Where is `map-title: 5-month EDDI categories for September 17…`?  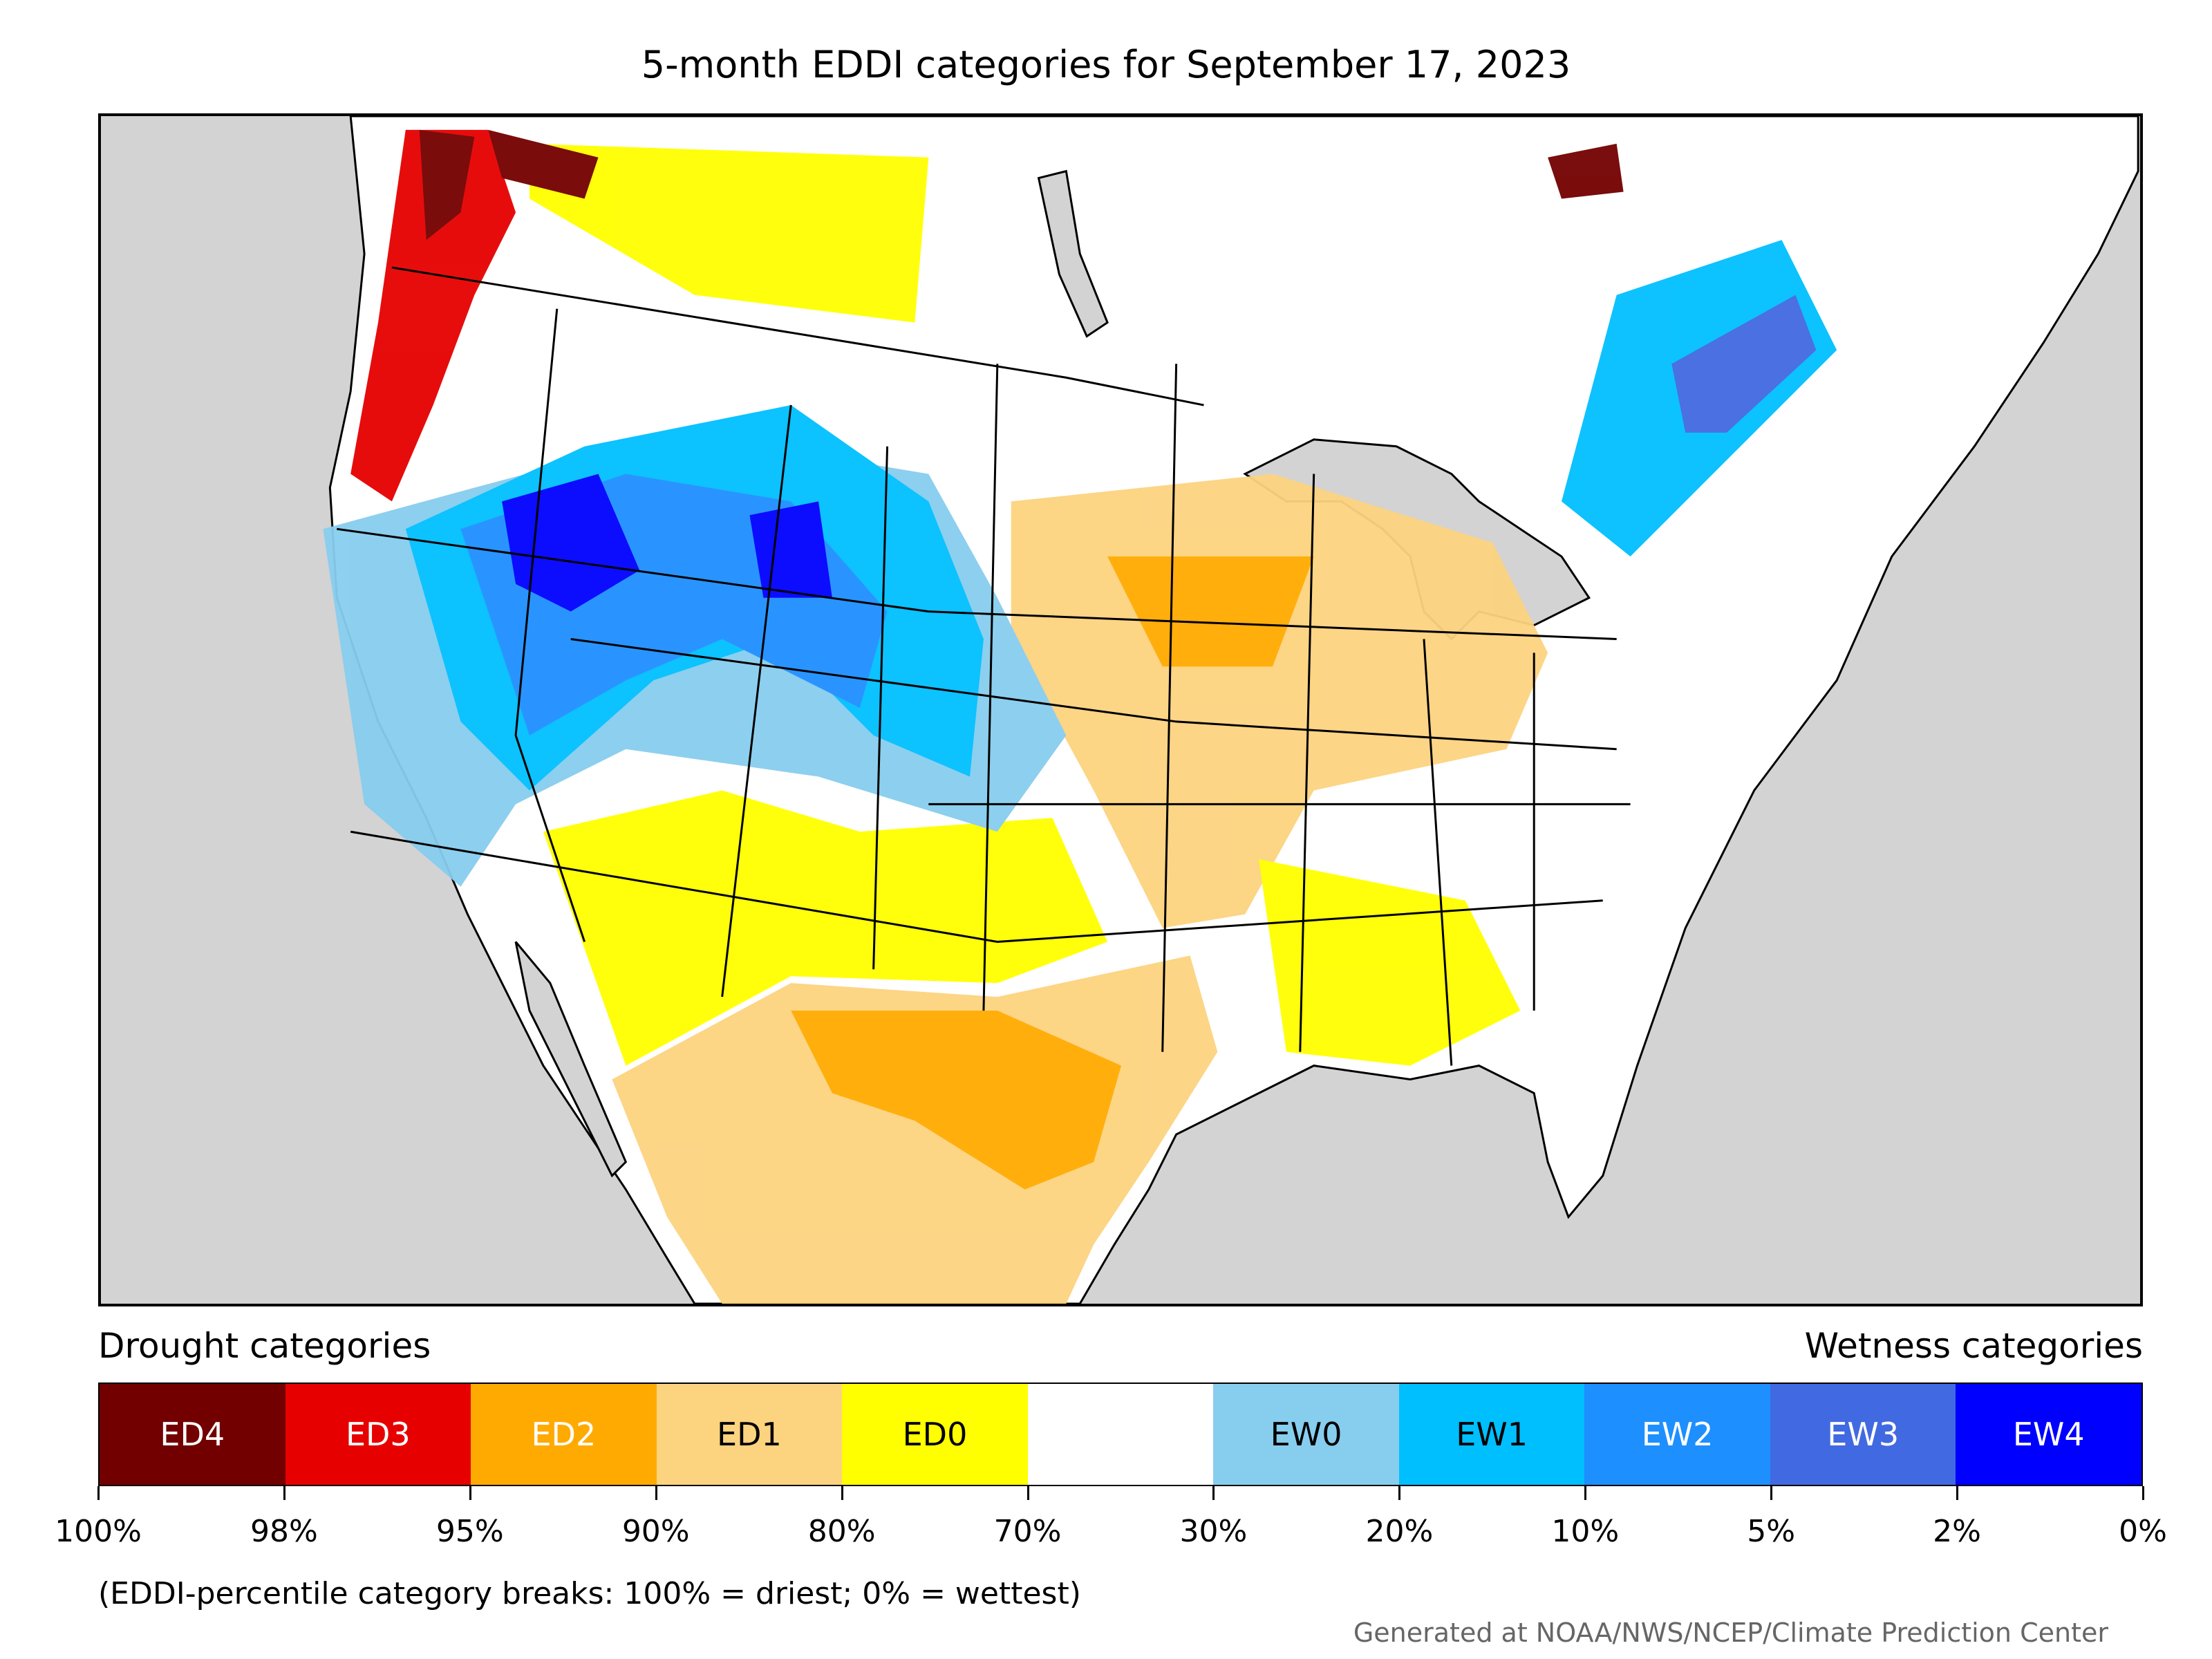
map-title: 5-month EDDI categories for September 17… is located at coordinates (1106, 64).